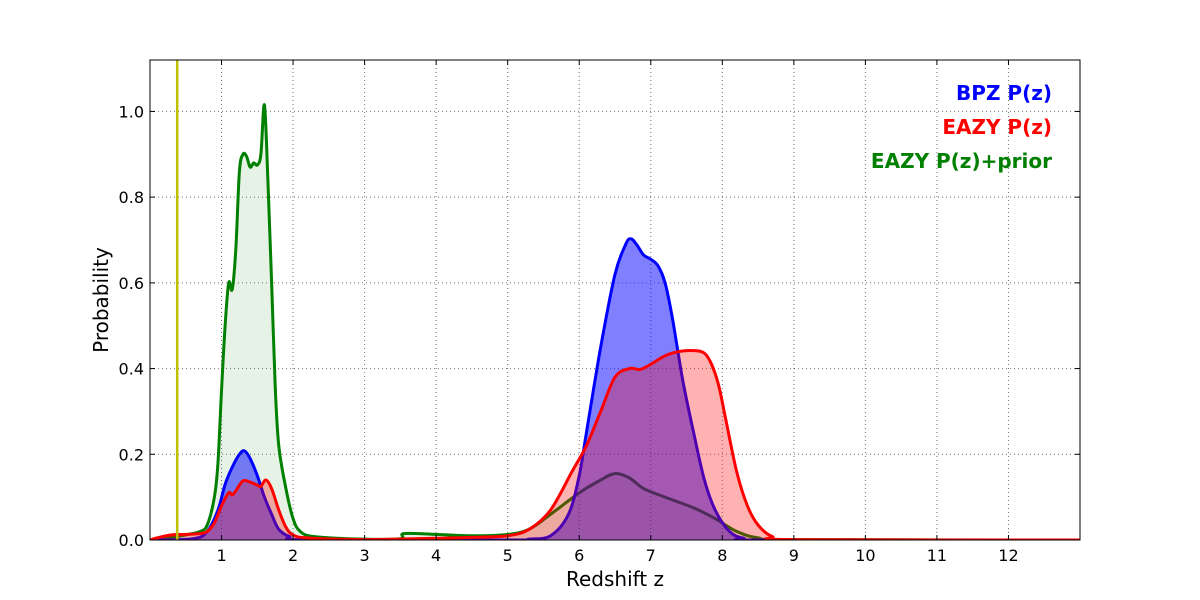  Describe the element at coordinates (651, 555) in the screenshot. I see `x-tick-label: 7` at that location.